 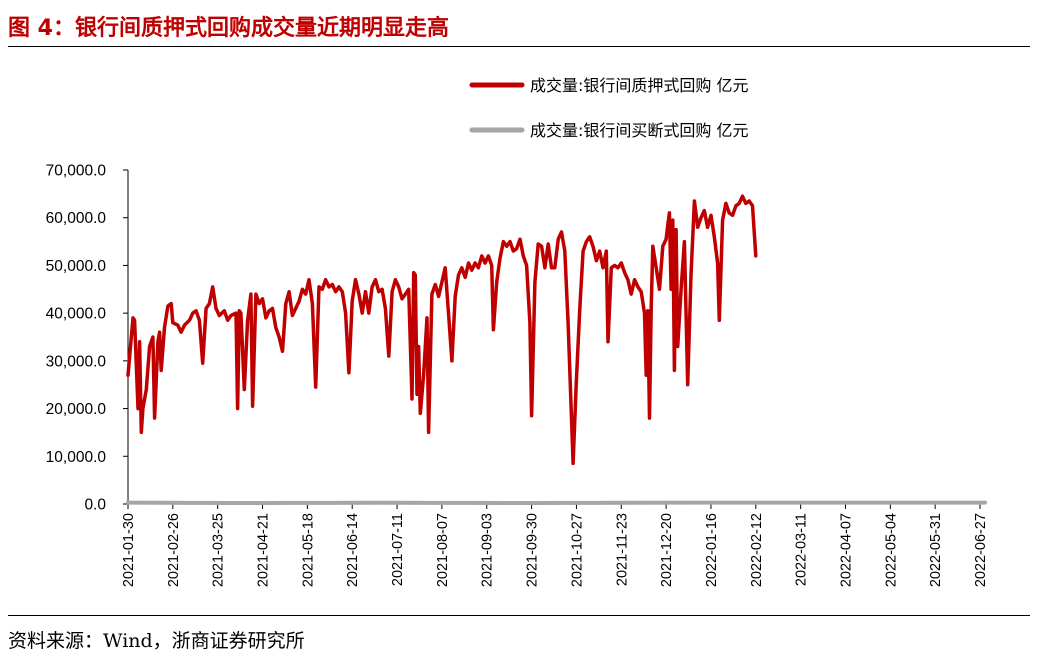 I want to click on x-tick-label: 2022-02-12, so click(x=757, y=550).